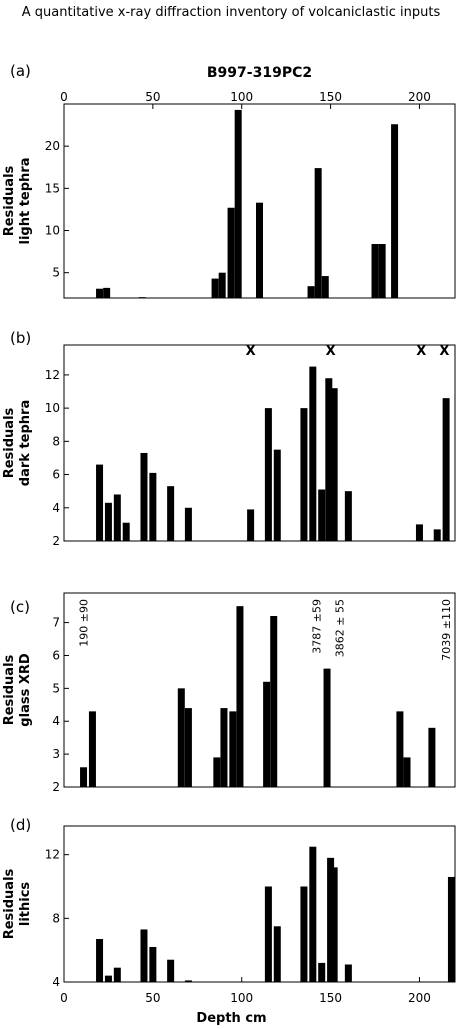  What do you see at coordinates (84, 623) in the screenshot?
I see `annotation-label: 190 ±90` at bounding box center [84, 623].